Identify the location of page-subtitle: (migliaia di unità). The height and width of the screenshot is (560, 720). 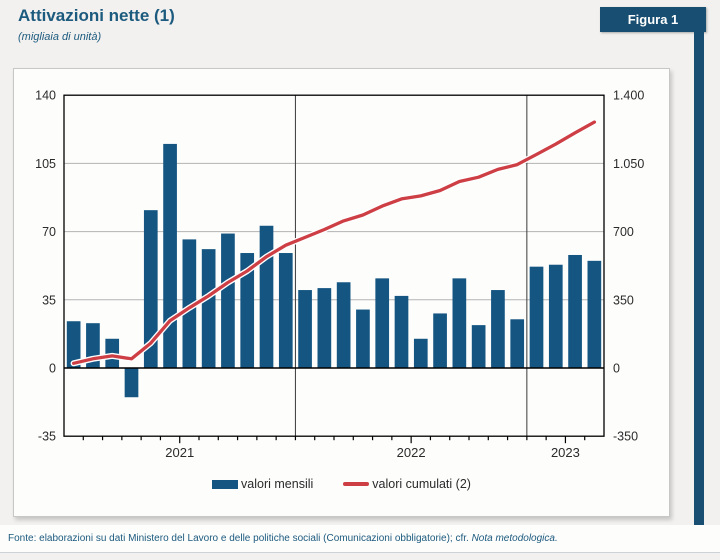
(60, 37).